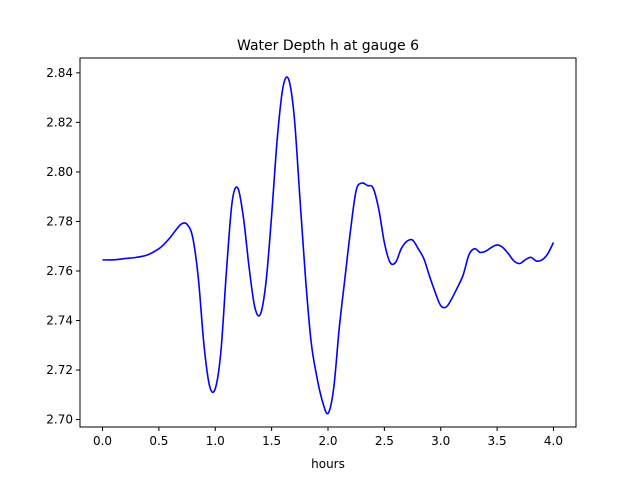 This screenshot has height=480, width=640. Describe the element at coordinates (59, 271) in the screenshot. I see `y-tick-label: 2.76` at that location.